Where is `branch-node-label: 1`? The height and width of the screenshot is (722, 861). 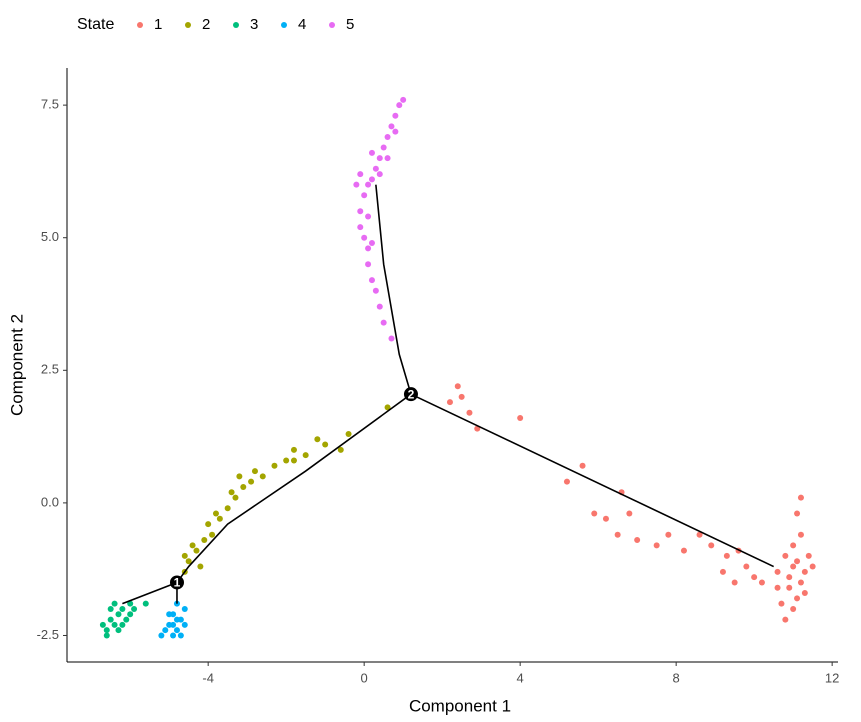 branch-node-label: 1 is located at coordinates (177, 583).